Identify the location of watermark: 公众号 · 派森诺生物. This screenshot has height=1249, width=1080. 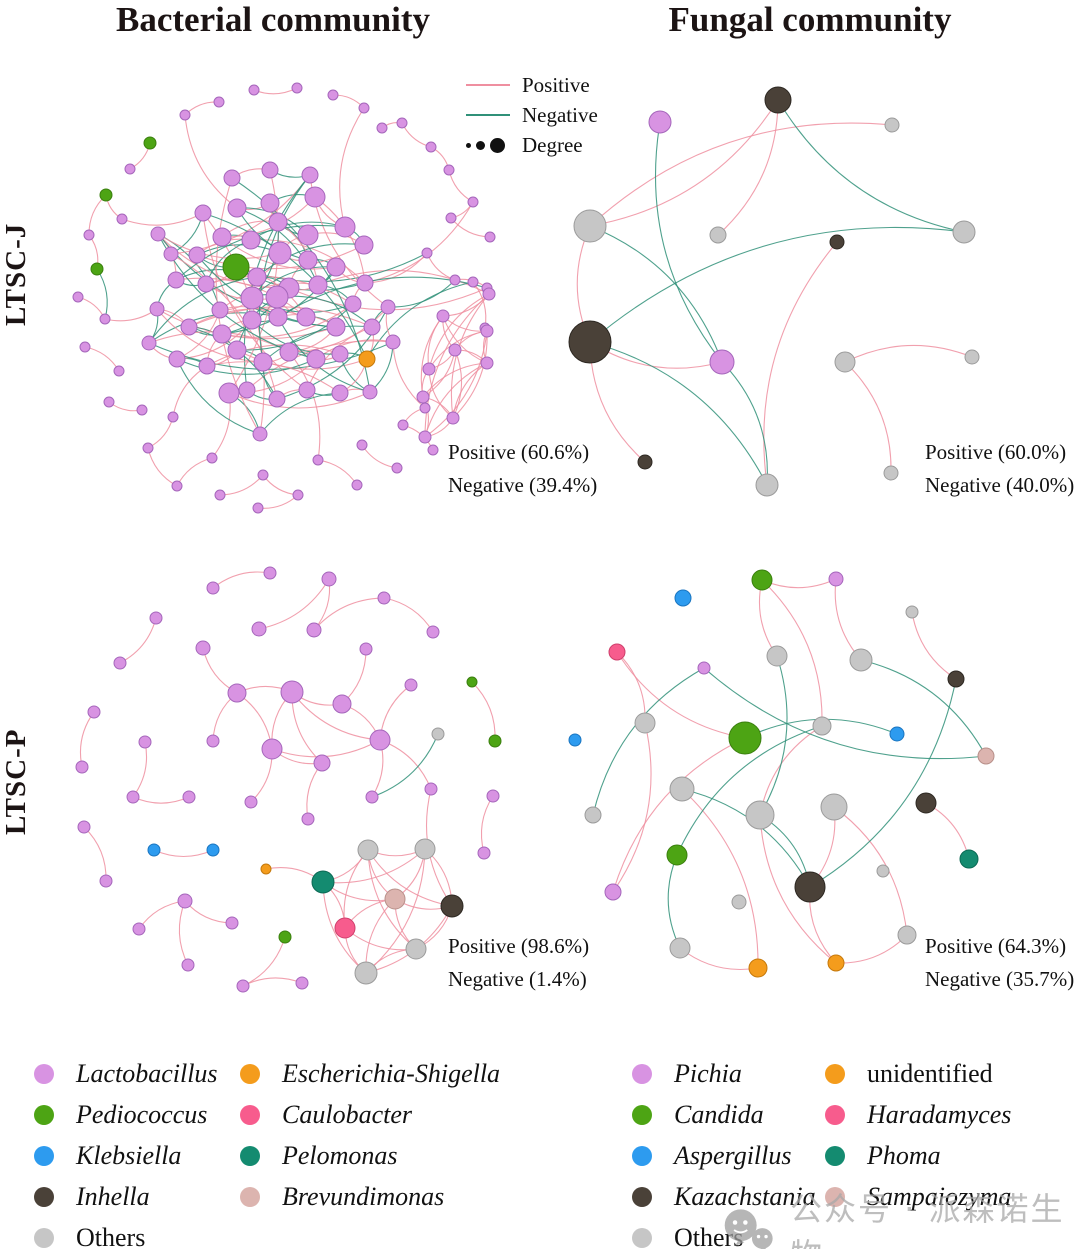
(900, 1216).